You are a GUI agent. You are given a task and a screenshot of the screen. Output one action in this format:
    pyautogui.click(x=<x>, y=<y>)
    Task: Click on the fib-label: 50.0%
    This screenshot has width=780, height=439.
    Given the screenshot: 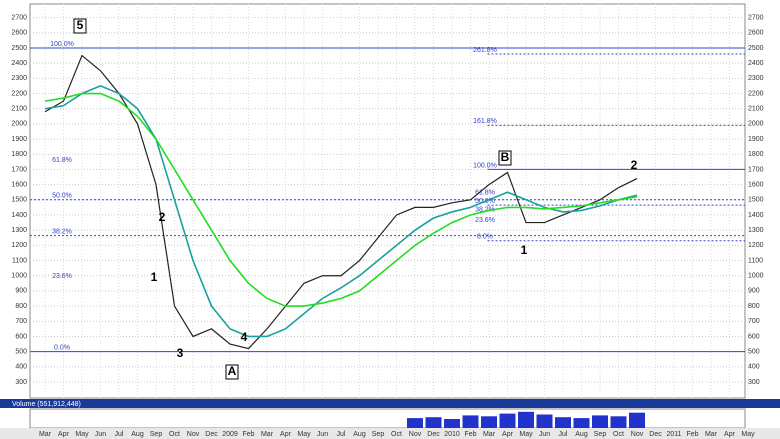 What is the action you would take?
    pyautogui.click(x=62, y=196)
    